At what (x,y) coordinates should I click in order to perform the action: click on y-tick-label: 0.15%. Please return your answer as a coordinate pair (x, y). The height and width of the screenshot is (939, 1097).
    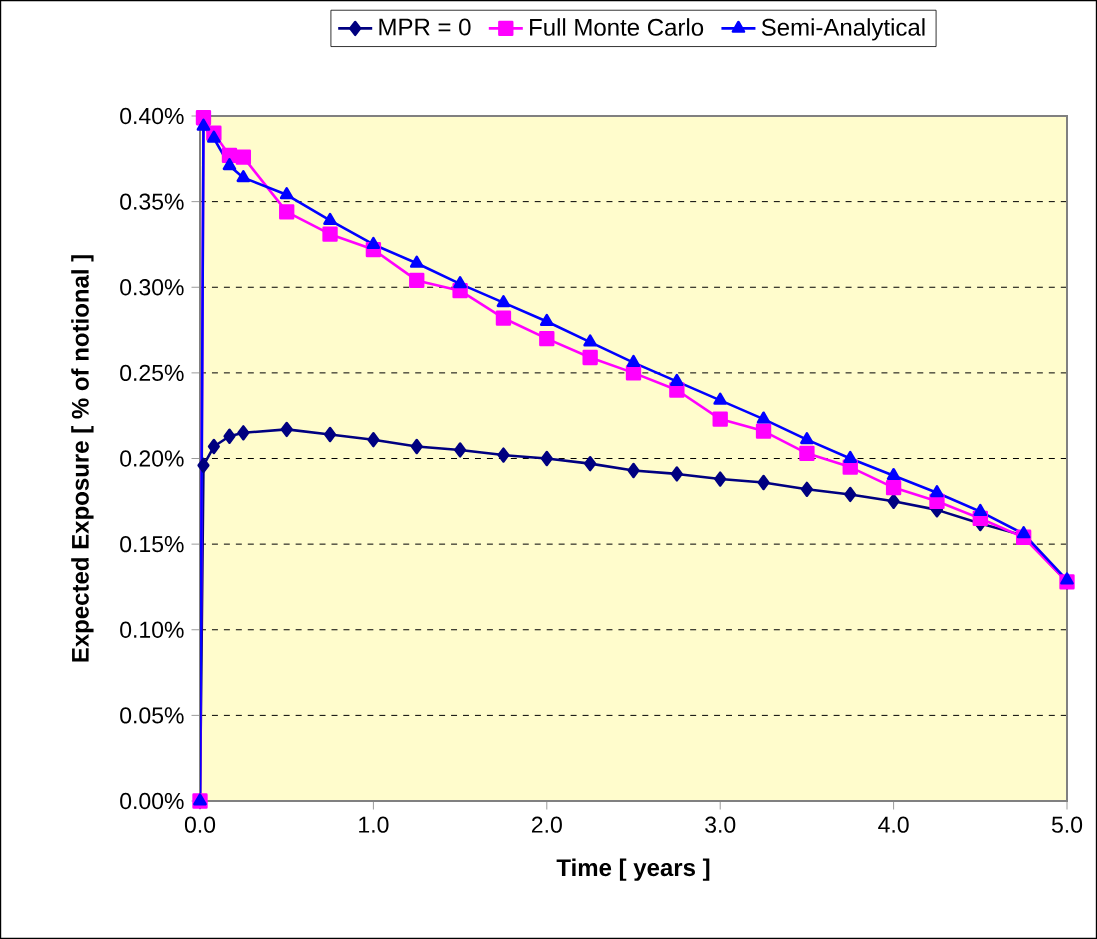
    Looking at the image, I should click on (152, 544).